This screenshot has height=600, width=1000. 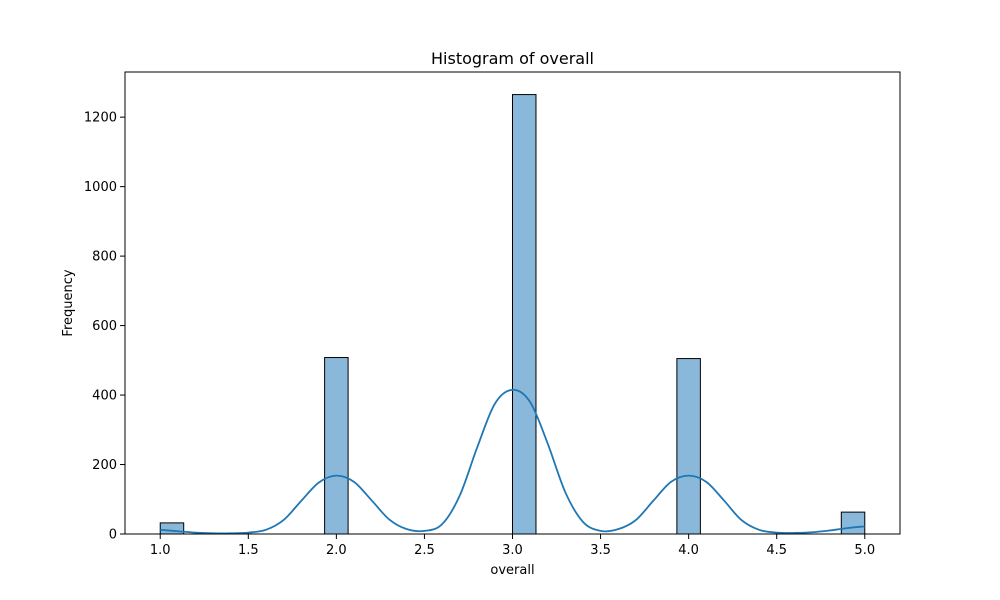 What do you see at coordinates (512, 550) in the screenshot?
I see `x-tick-label: 3.0` at bounding box center [512, 550].